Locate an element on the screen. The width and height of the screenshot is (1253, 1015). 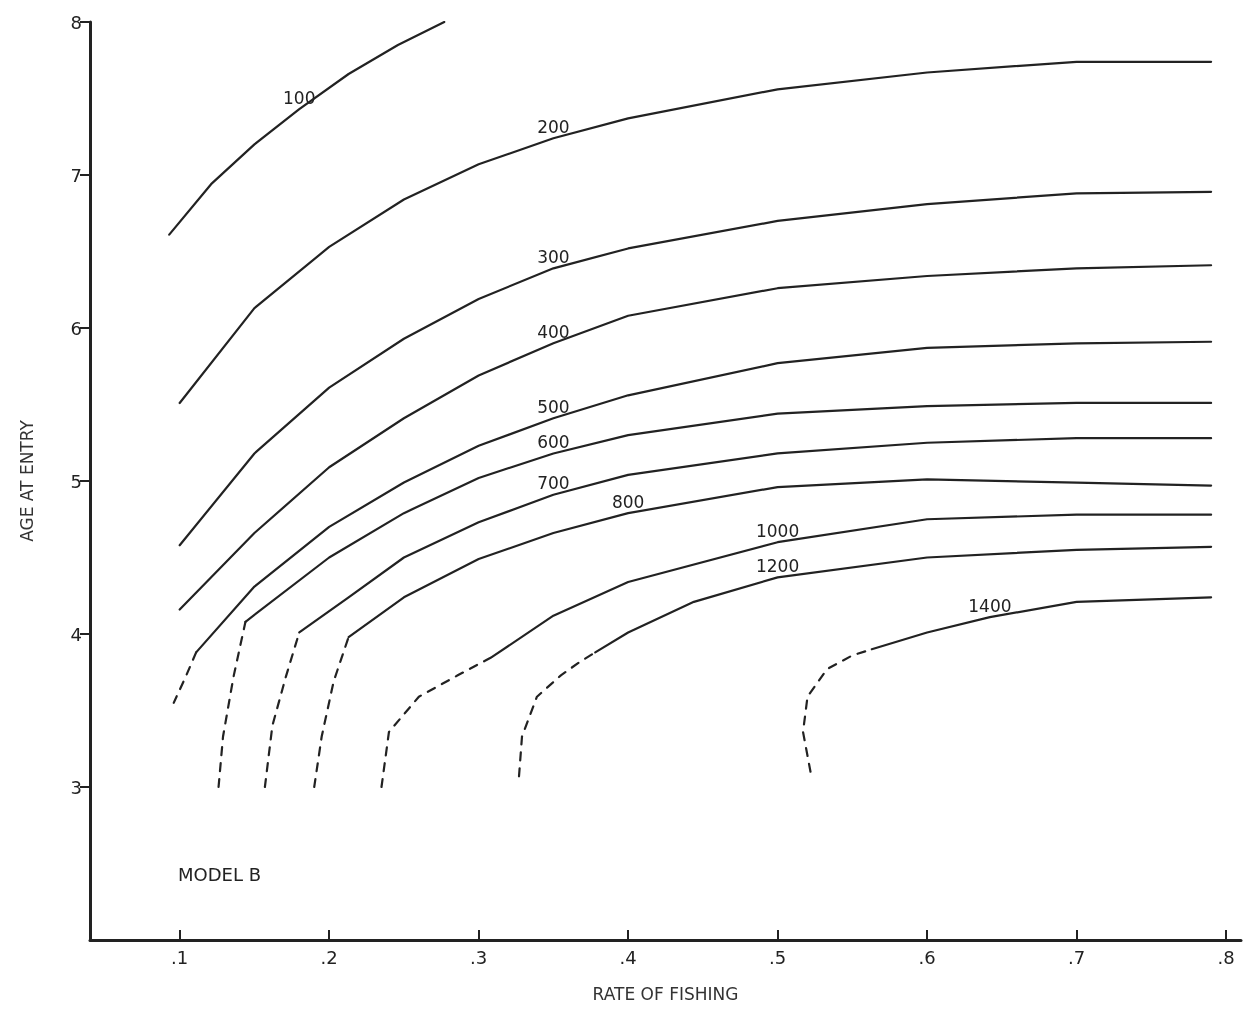
x-tick-label: .4 is located at coordinates (628, 957).